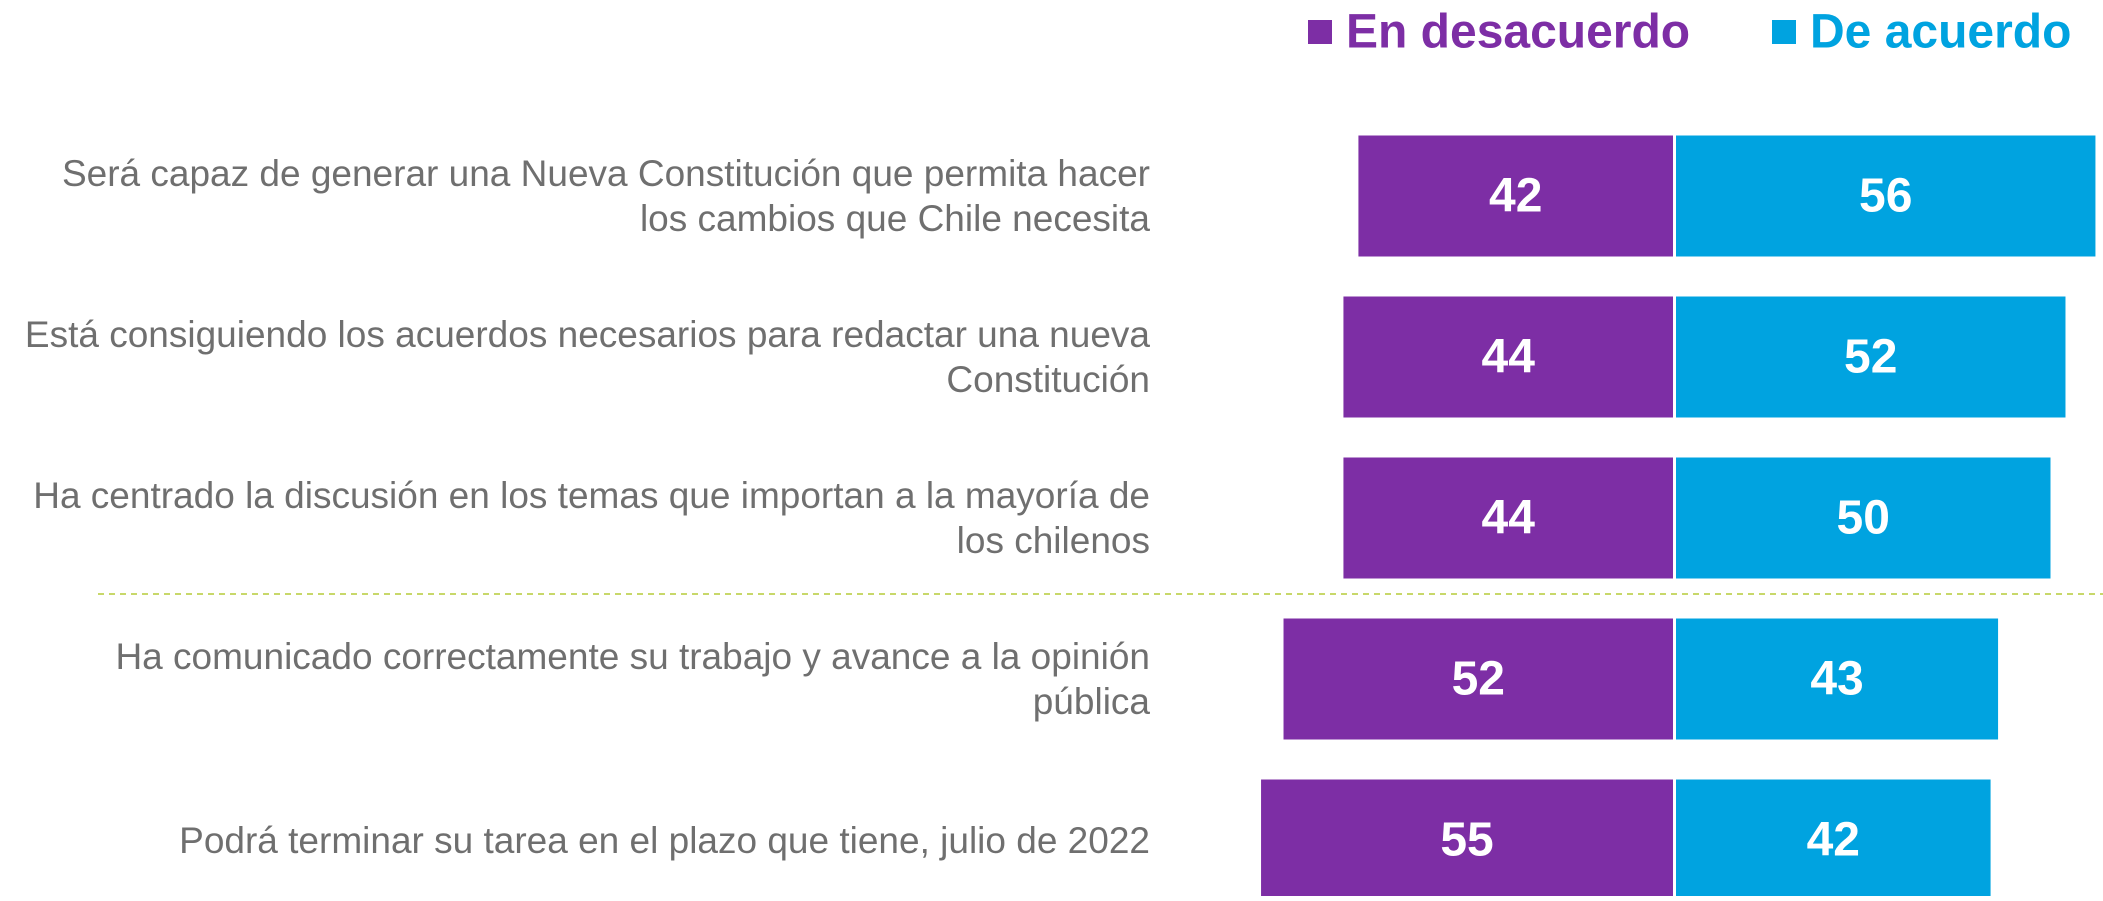  I want to click on value-label: 55, so click(1466, 840).